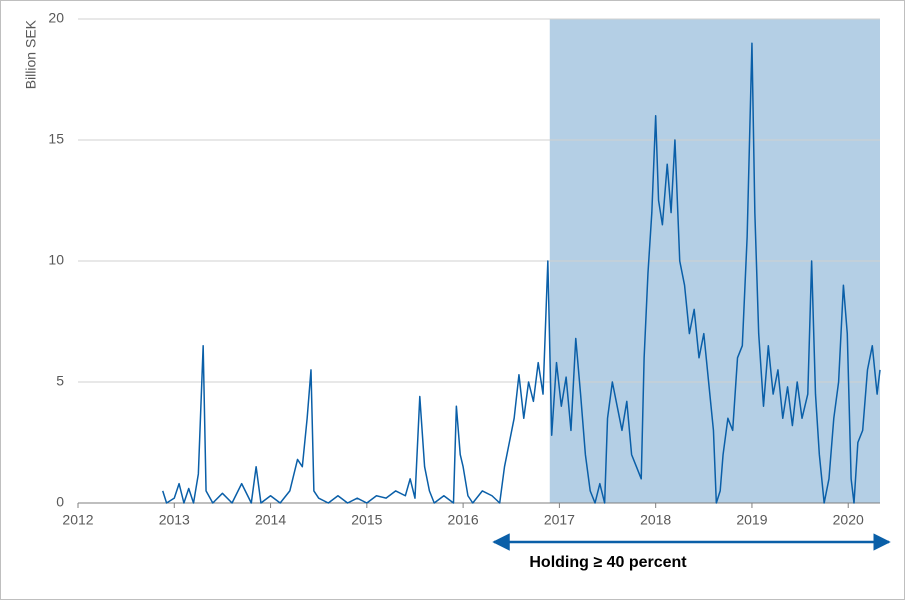 This screenshot has height=600, width=905. What do you see at coordinates (751, 520) in the screenshot?
I see `x-tick-label: 2019` at bounding box center [751, 520].